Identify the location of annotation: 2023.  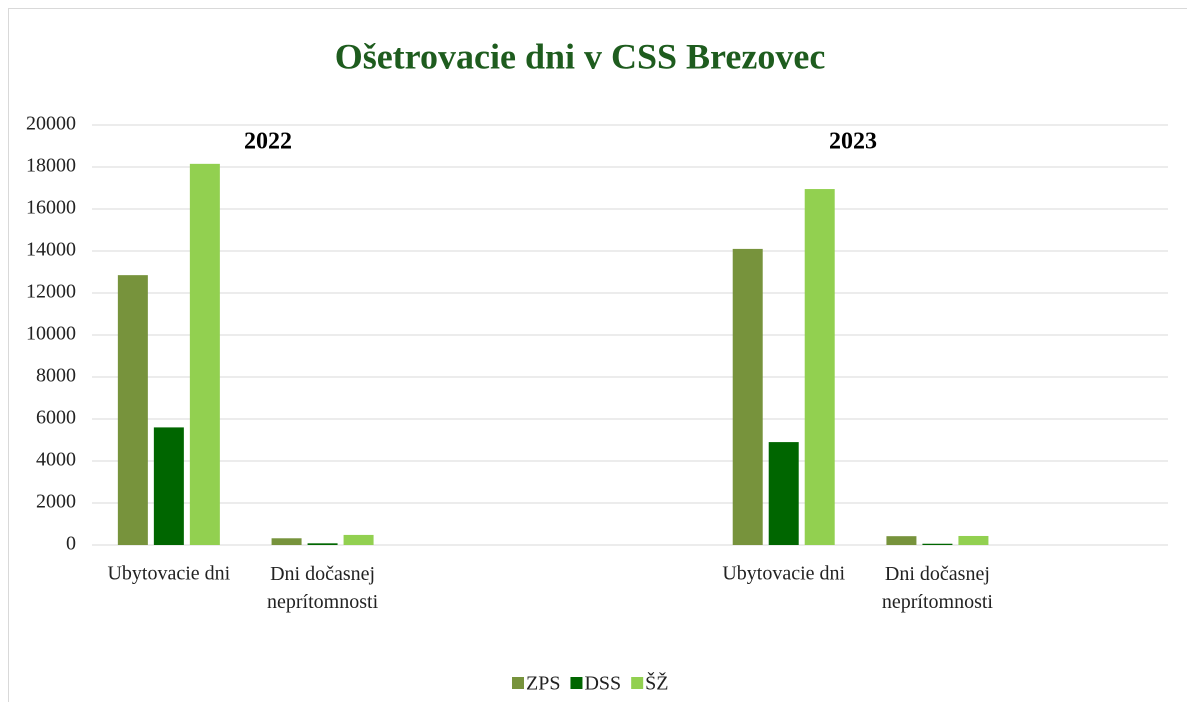
(853, 142).